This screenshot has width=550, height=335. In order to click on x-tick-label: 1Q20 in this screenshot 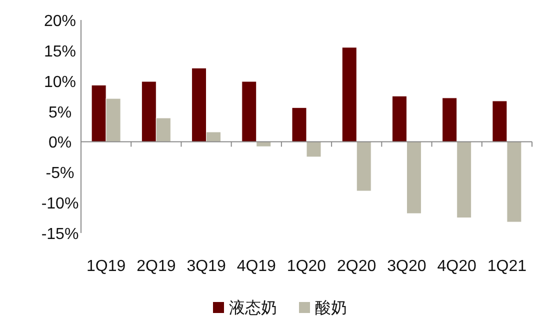, I will do `click(306, 266)`.